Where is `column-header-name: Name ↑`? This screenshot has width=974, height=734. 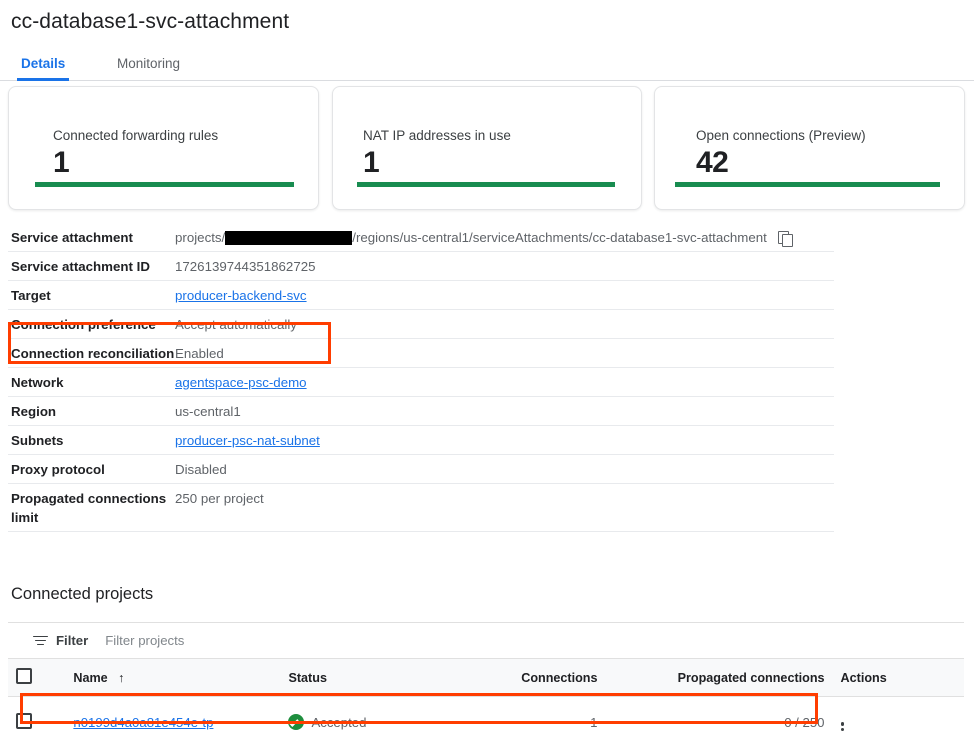
column-header-name: Name ↑ is located at coordinates (173, 677).